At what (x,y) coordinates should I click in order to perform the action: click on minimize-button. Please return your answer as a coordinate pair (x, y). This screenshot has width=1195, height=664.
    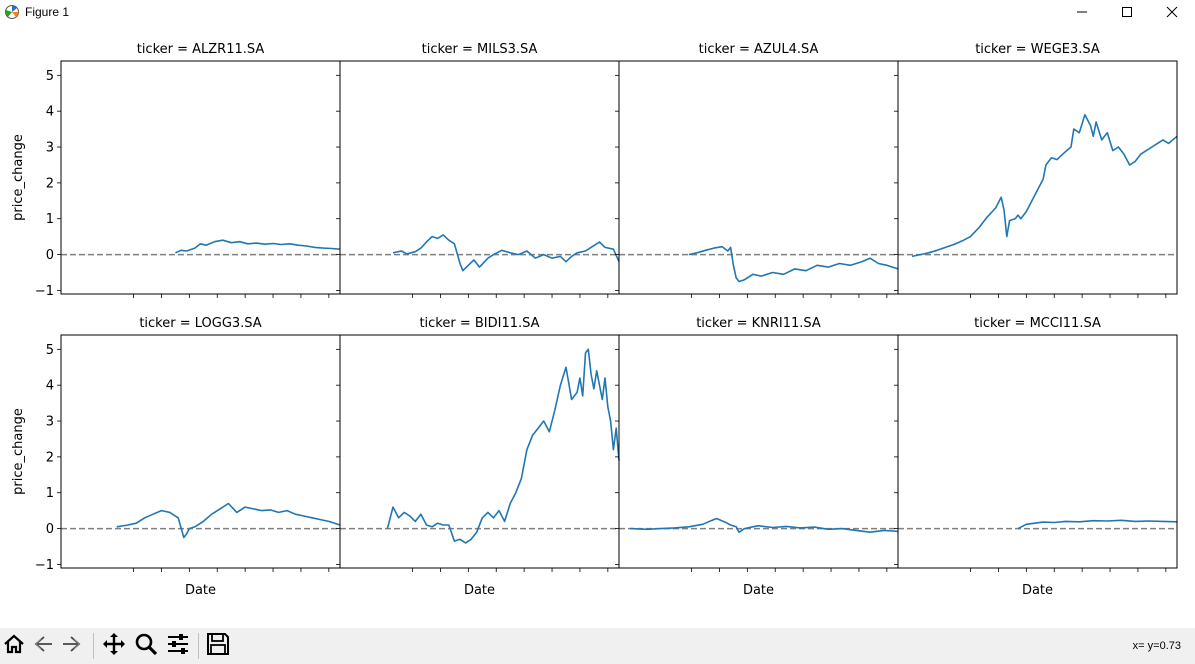
    Looking at the image, I should click on (1082, 12).